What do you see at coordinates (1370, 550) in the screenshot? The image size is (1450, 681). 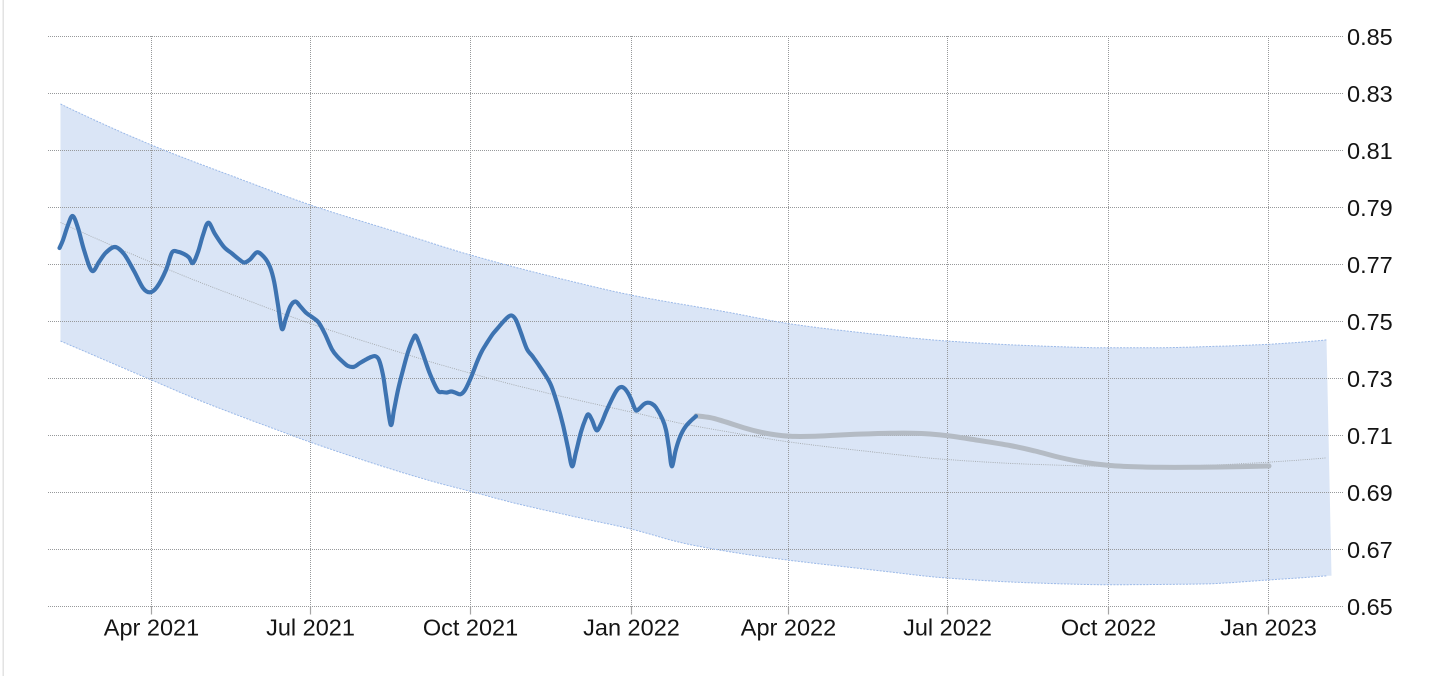 I see `svg-text: 0.67` at bounding box center [1370, 550].